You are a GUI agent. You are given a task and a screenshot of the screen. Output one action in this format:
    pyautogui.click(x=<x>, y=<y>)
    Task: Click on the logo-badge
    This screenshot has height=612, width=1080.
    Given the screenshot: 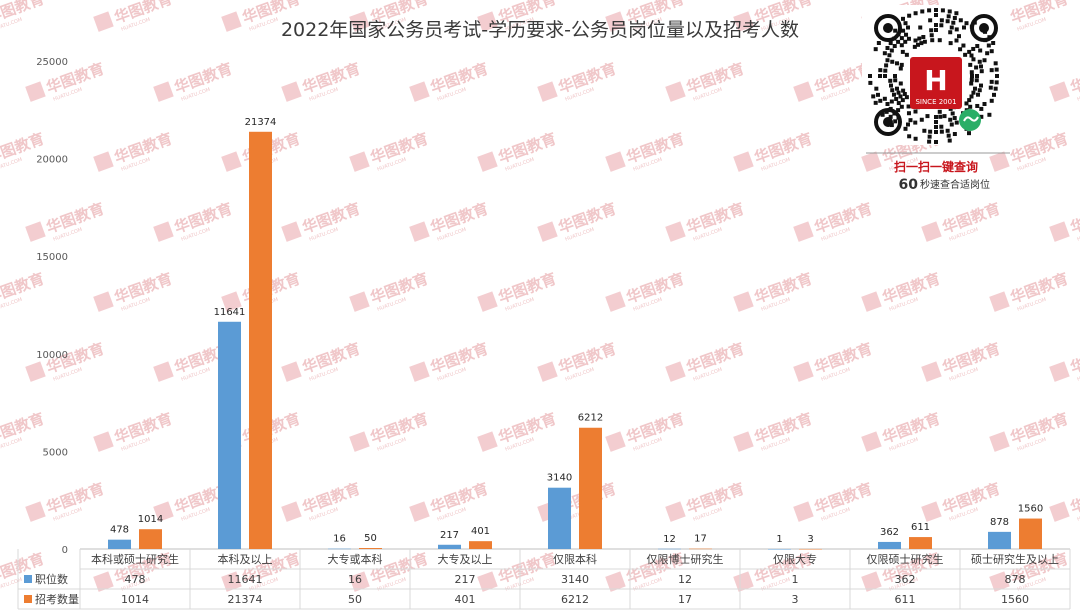 What is the action you would take?
    pyautogui.click(x=936, y=83)
    